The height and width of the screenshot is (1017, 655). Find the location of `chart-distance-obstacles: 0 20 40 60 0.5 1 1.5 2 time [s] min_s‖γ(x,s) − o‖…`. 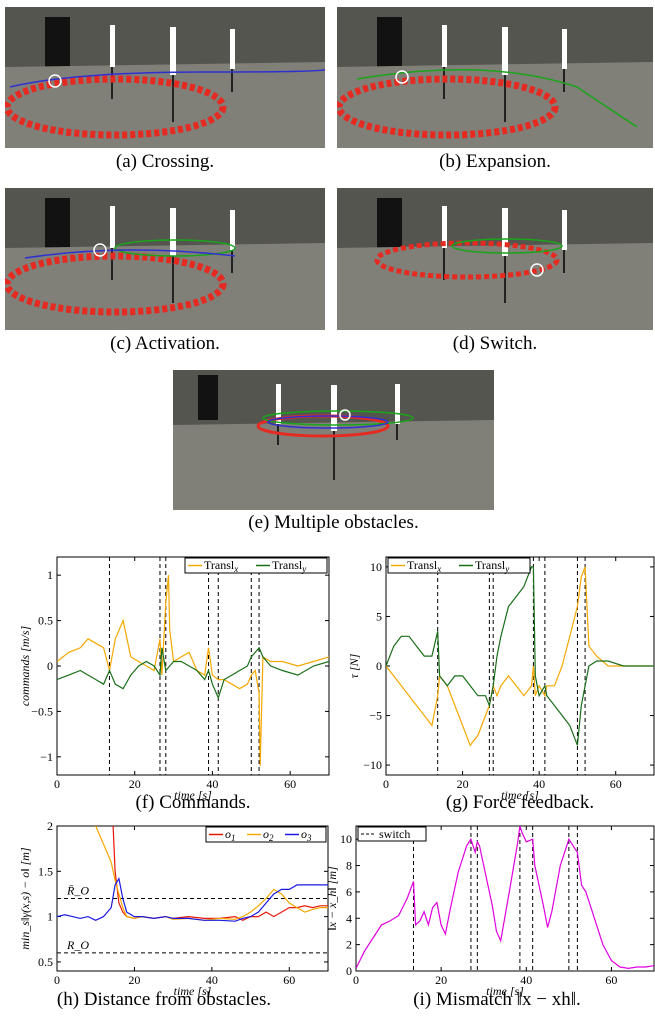

chart-distance-obstacles: 0 20 40 60 0.5 1 1.5 2 time [s] min_s‖γ(x,s) − o‖… is located at coordinates (173, 908).